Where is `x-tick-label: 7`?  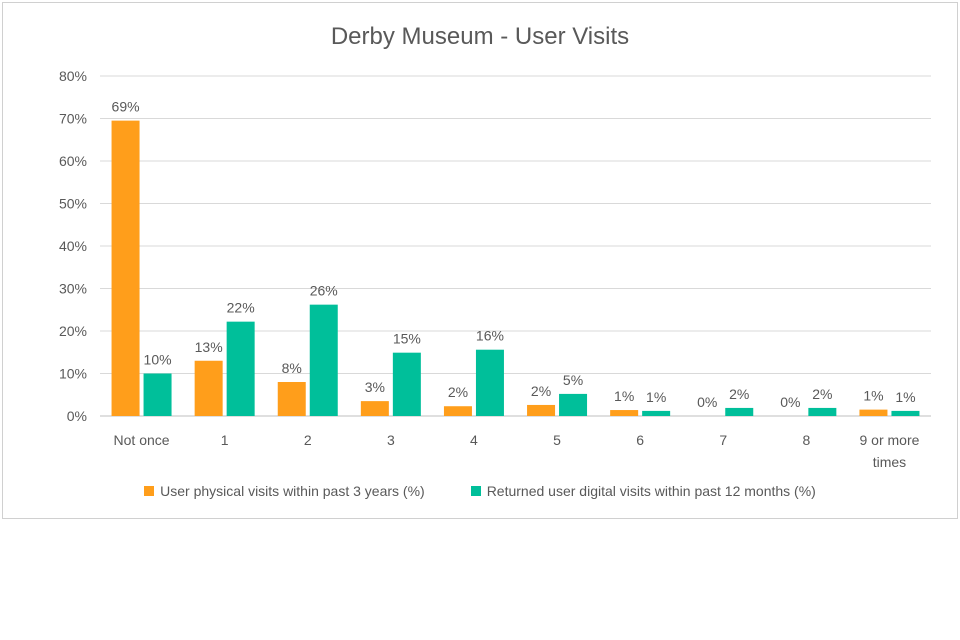
x-tick-label: 7 is located at coordinates (723, 440).